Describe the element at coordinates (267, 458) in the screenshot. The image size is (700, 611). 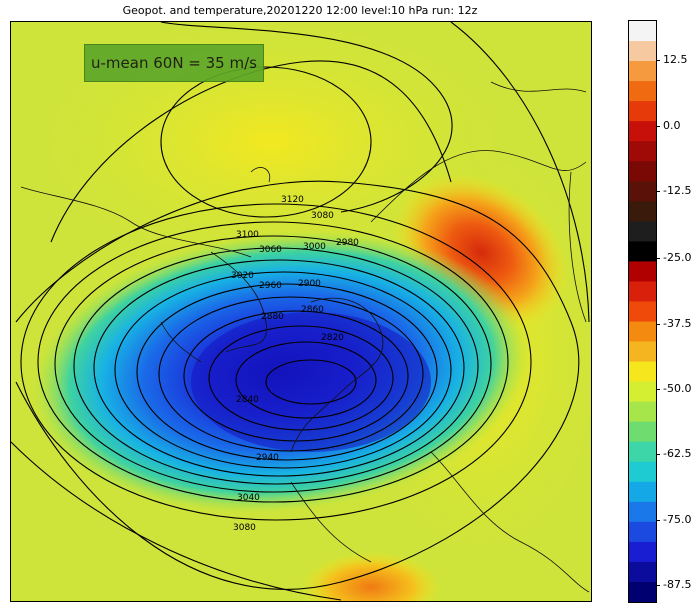
I see `contour-label: 2940` at that location.